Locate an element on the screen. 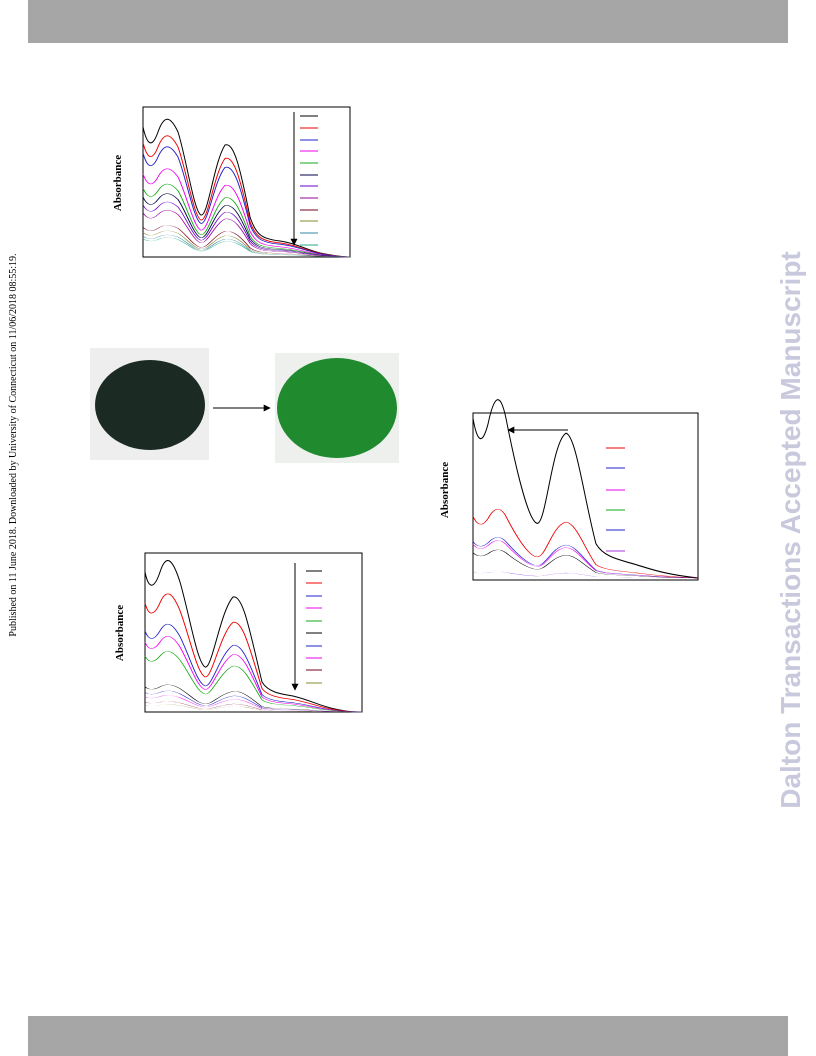  footer-bar is located at coordinates (408, 1036).